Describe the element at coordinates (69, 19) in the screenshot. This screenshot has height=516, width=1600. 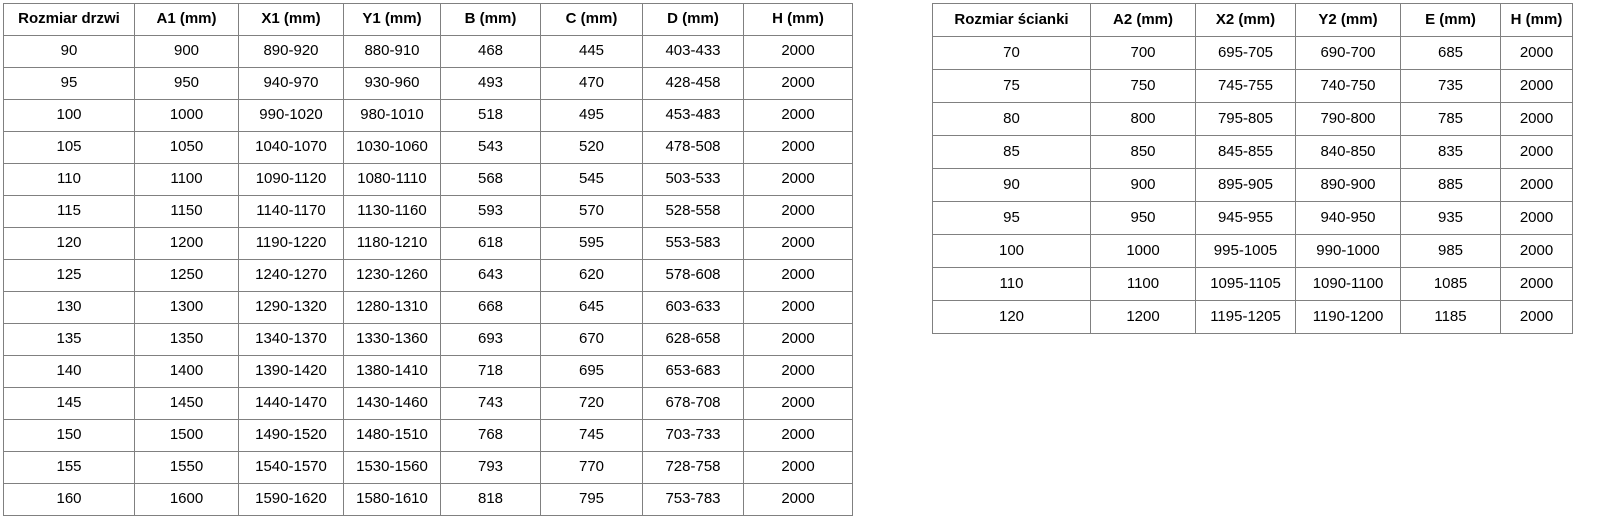
I see `column-header: Rozmiar drzwi` at that location.